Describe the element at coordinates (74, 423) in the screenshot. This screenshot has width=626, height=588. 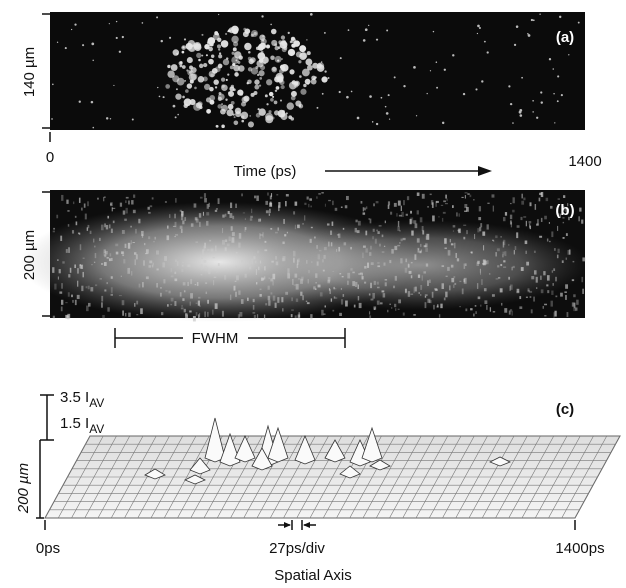
I see `scale-bottom-main: 1.5 I` at that location.